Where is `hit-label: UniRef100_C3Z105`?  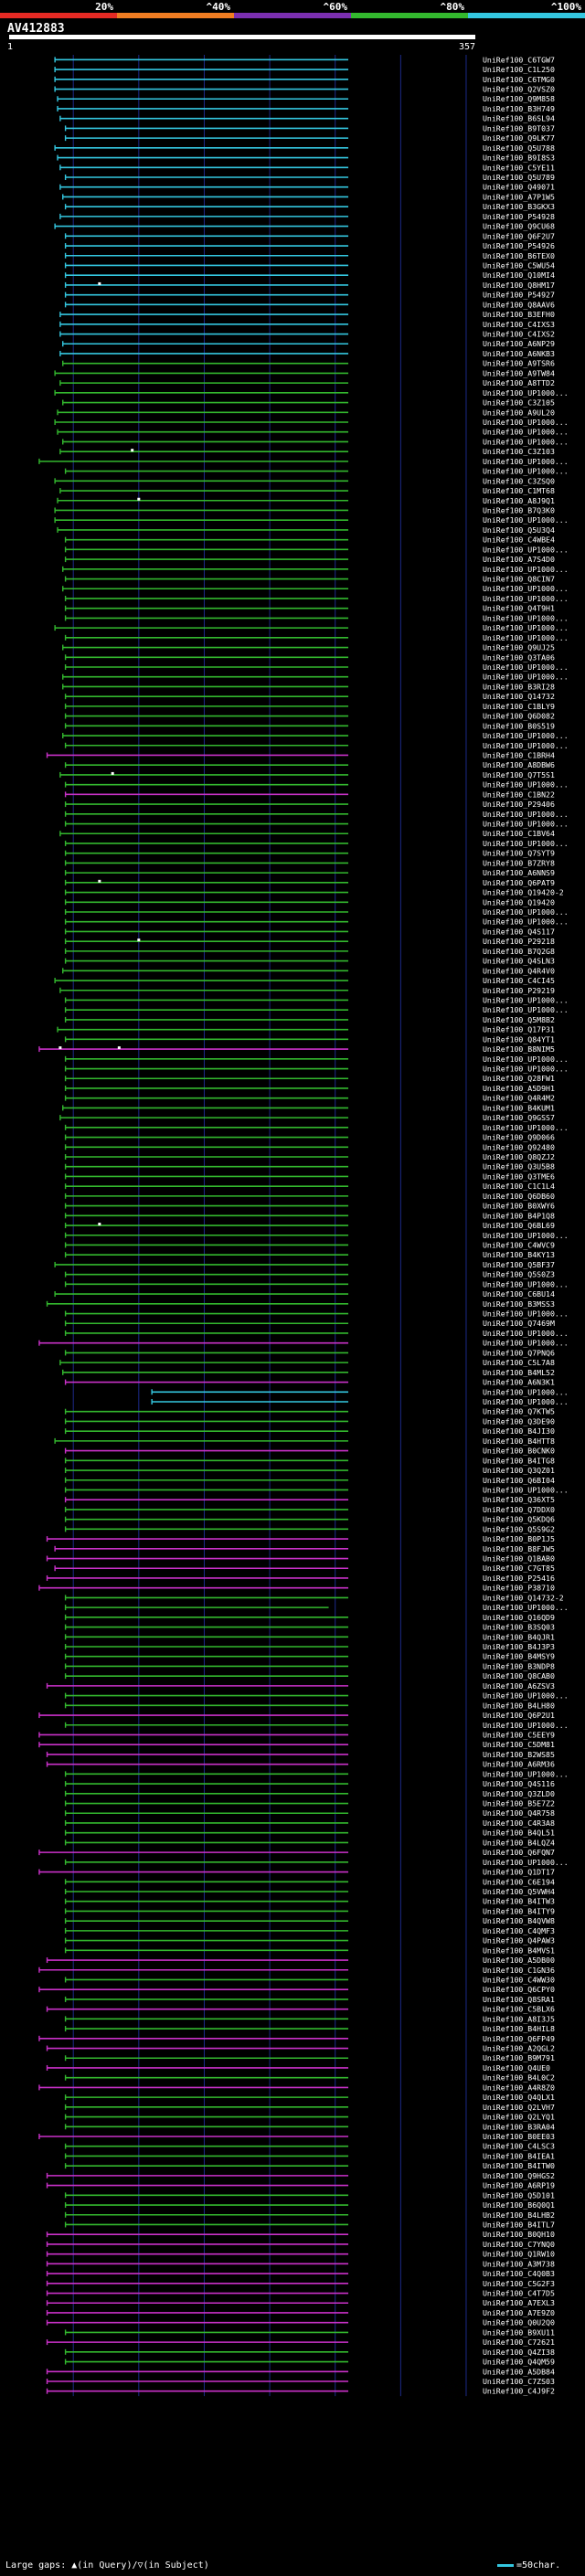 hit-label: UniRef100_C3Z105 is located at coordinates (519, 403).